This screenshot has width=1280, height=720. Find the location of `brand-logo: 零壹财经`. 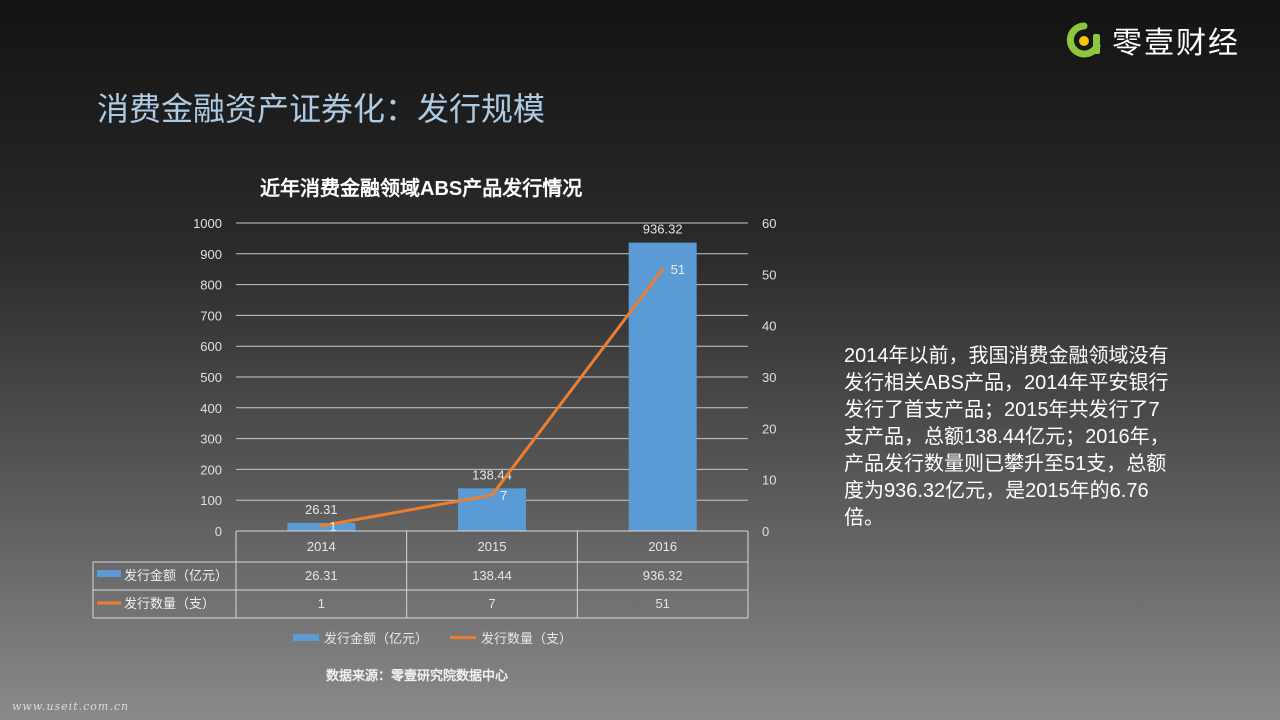

brand-logo: 零壹财经 is located at coordinates (1153, 40).